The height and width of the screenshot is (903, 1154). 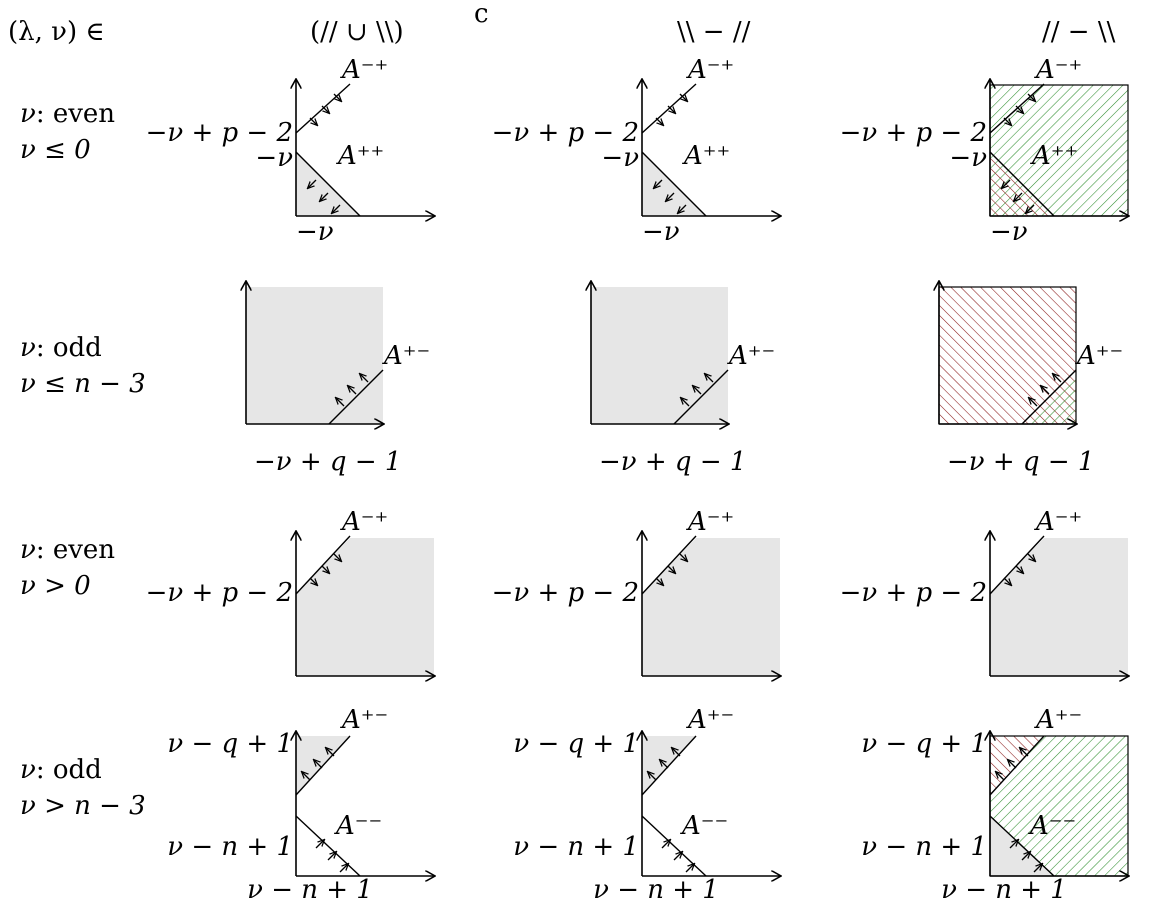 What do you see at coordinates (56, 32) in the screenshot?
I see `header-row-label: (λ, ν) ∈` at bounding box center [56, 32].